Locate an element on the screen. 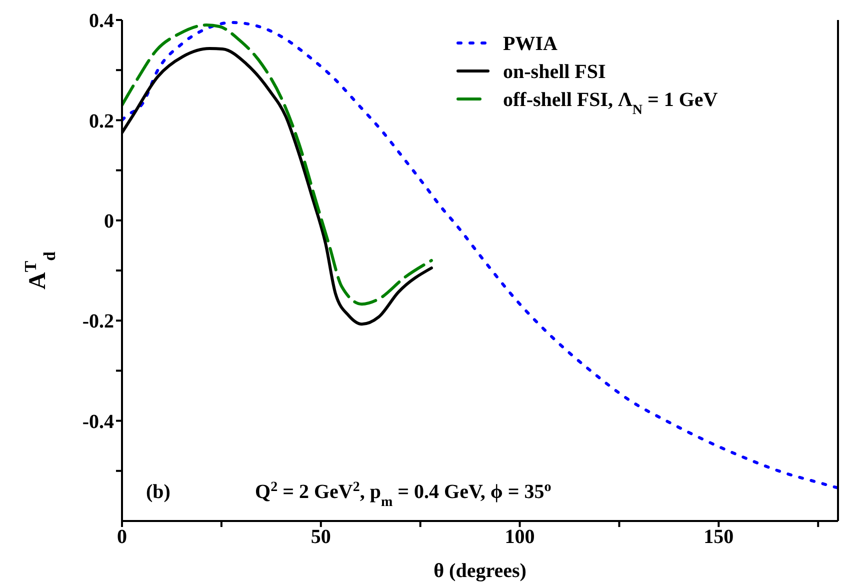 The width and height of the screenshot is (844, 583). x-axis-title: θ (degrees) is located at coordinates (480, 571).